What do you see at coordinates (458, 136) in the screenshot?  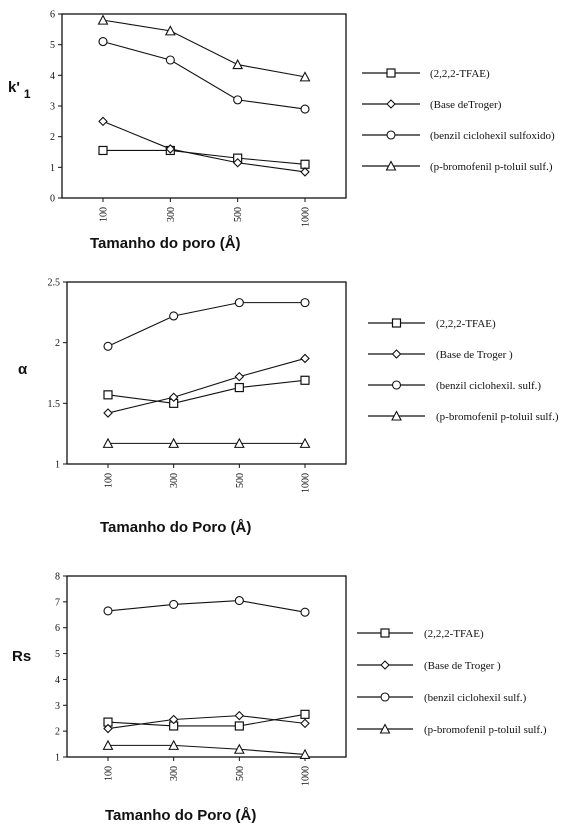 I see `legend-entry: (benzil ciclohexil sulfoxido)` at bounding box center [458, 136].